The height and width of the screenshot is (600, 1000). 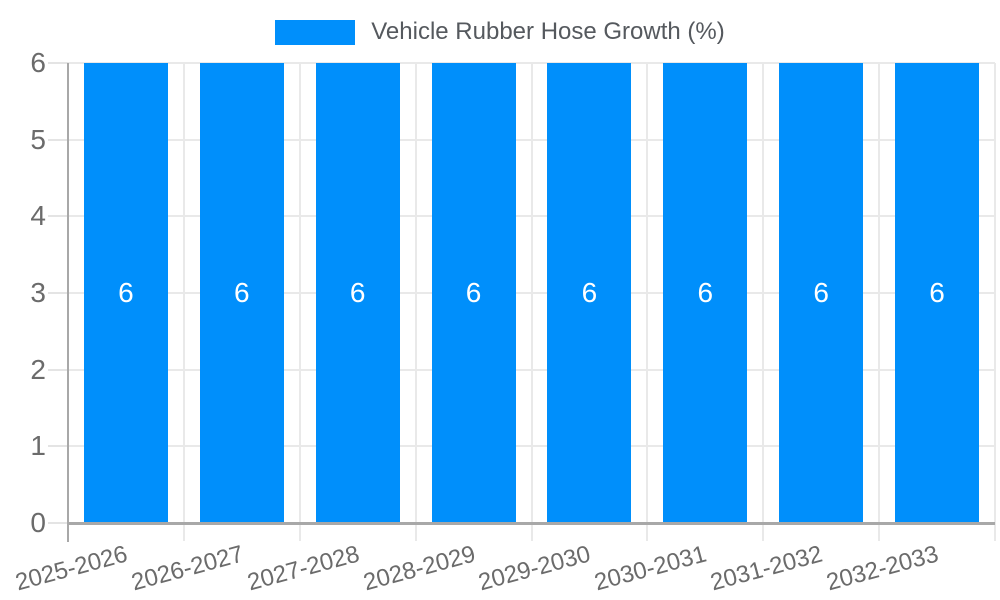 I want to click on x-axis-label: 2030-2031, so click(x=650, y=568).